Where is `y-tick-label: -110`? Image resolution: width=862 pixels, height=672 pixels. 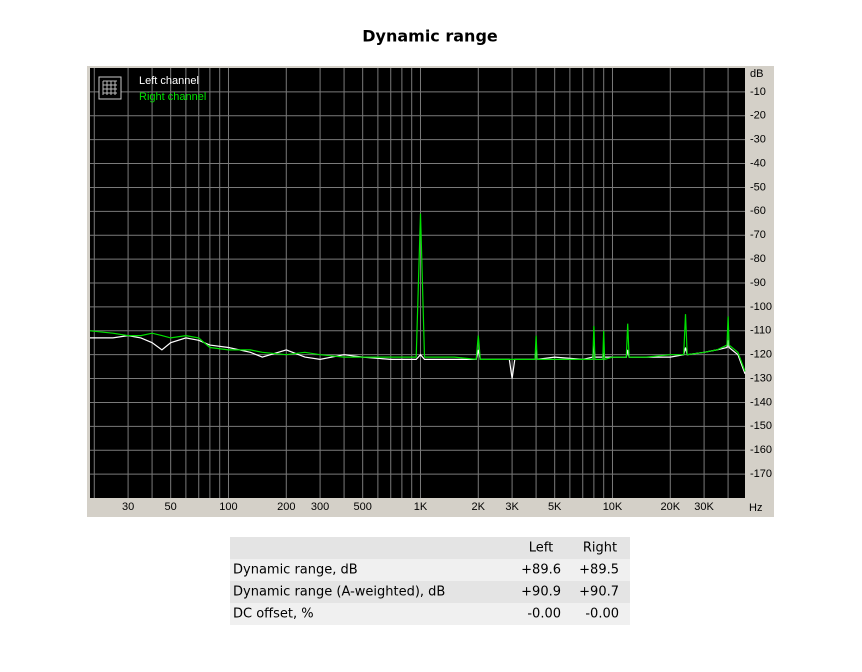 y-tick-label: -110 is located at coordinates (760, 331).